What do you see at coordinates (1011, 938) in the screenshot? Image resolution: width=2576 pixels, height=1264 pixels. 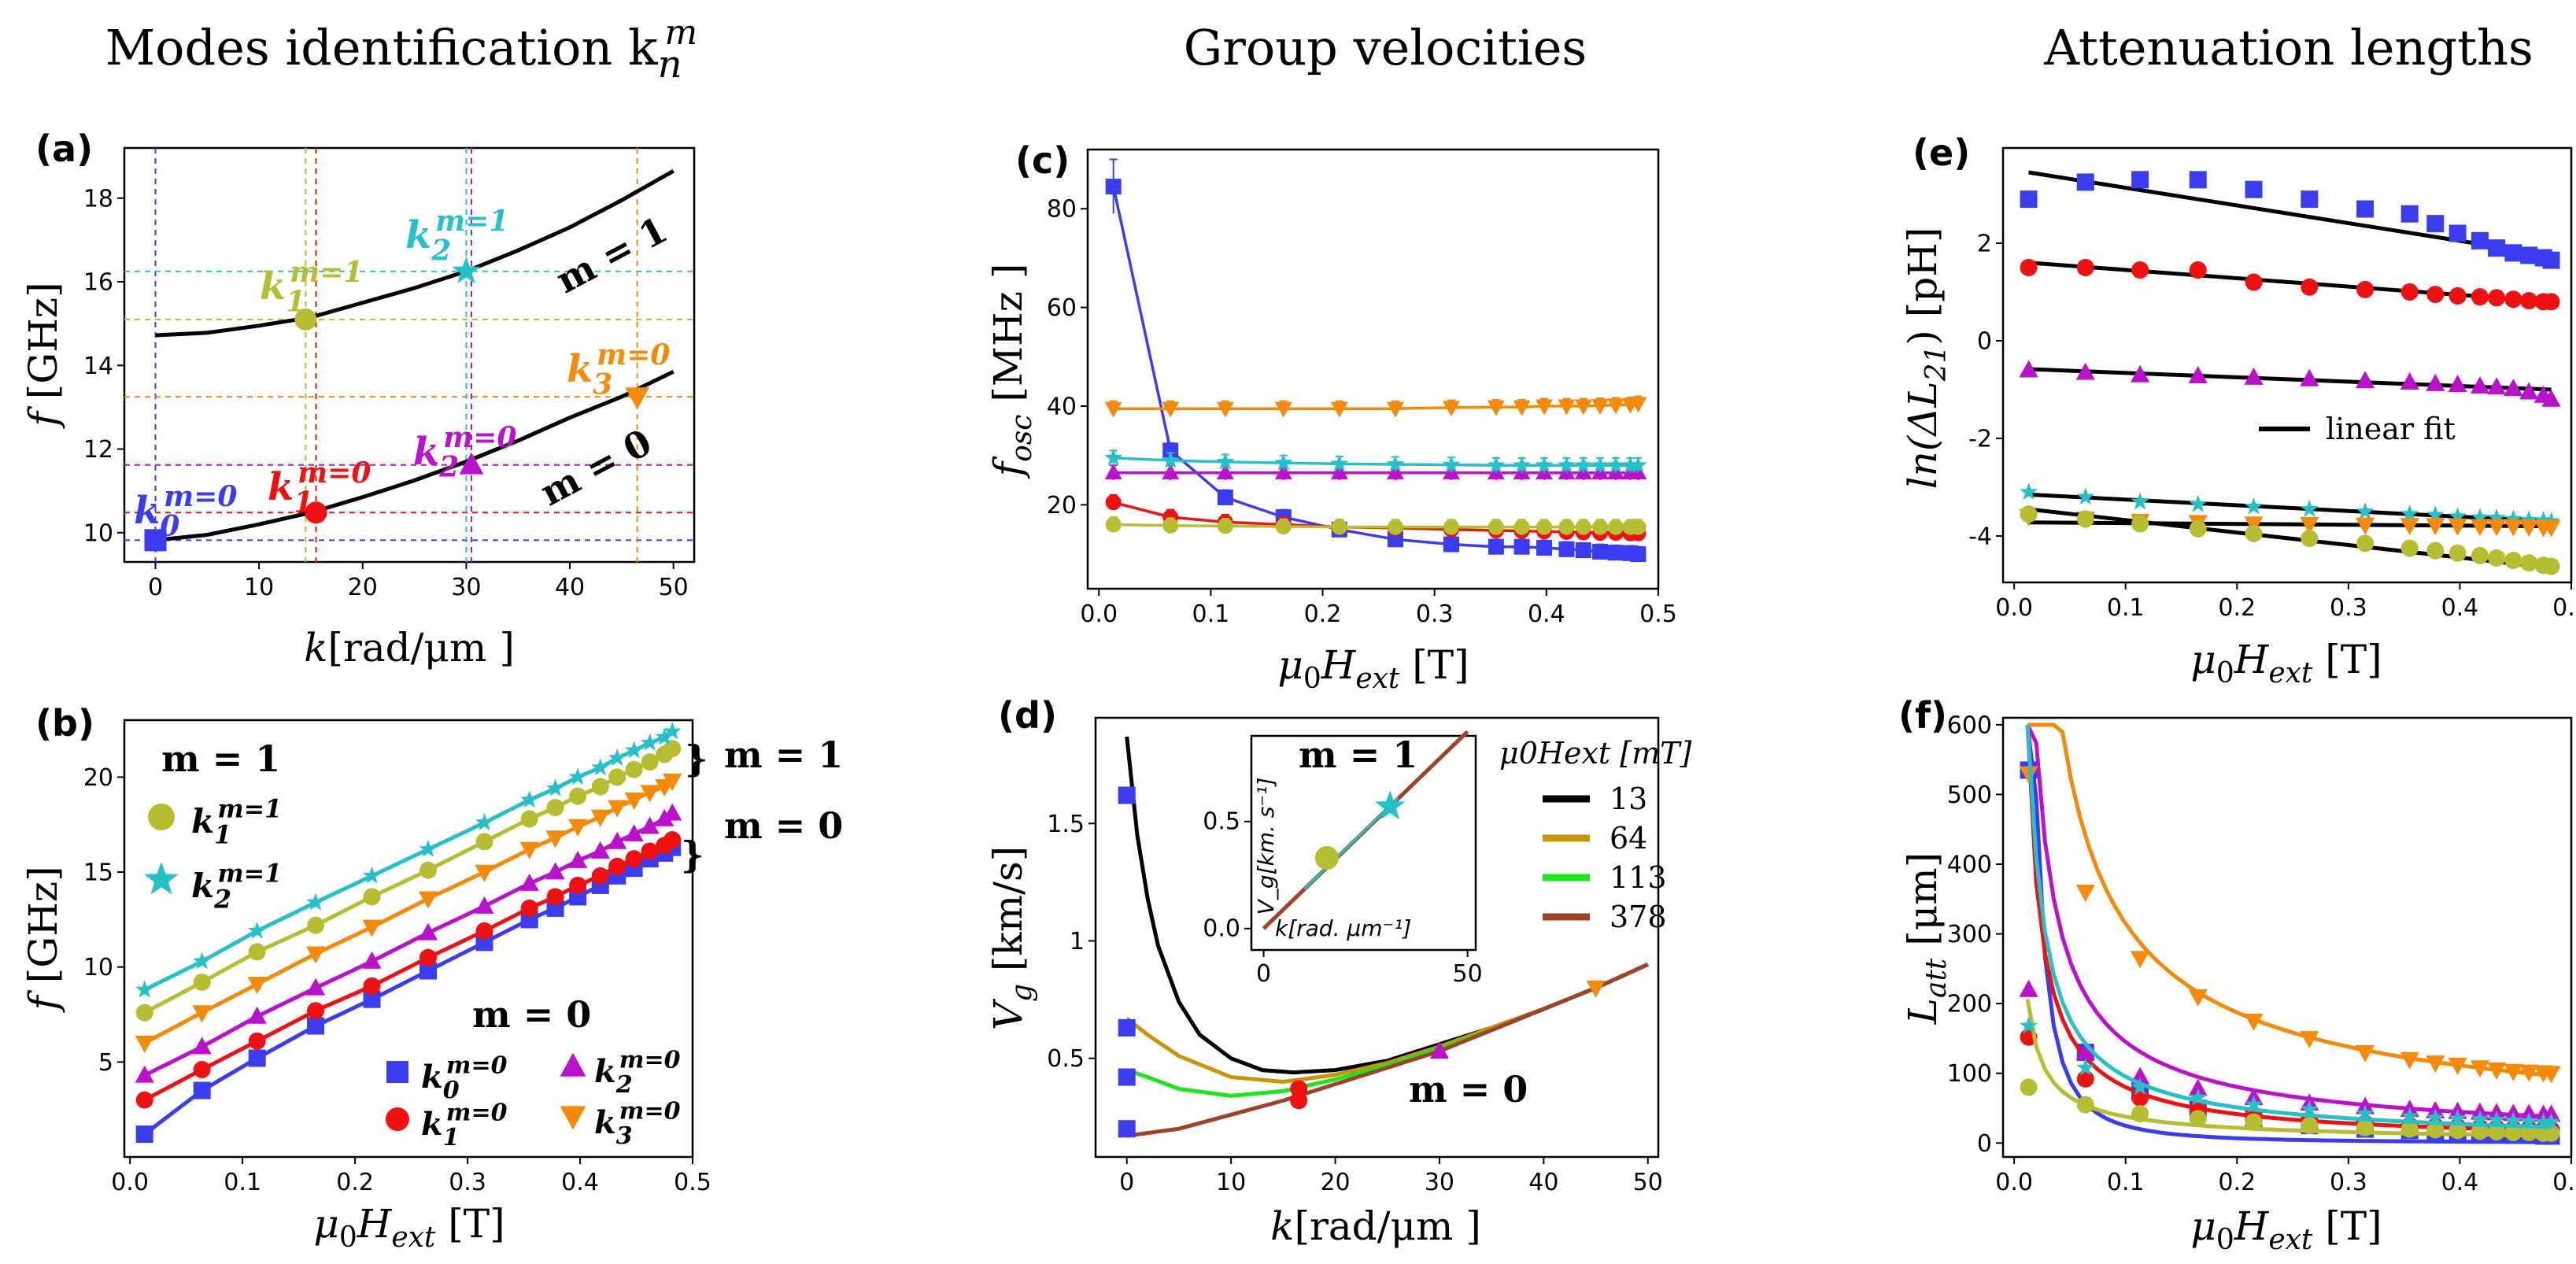 I see `y-axis-label: Vg [km/s]` at bounding box center [1011, 938].